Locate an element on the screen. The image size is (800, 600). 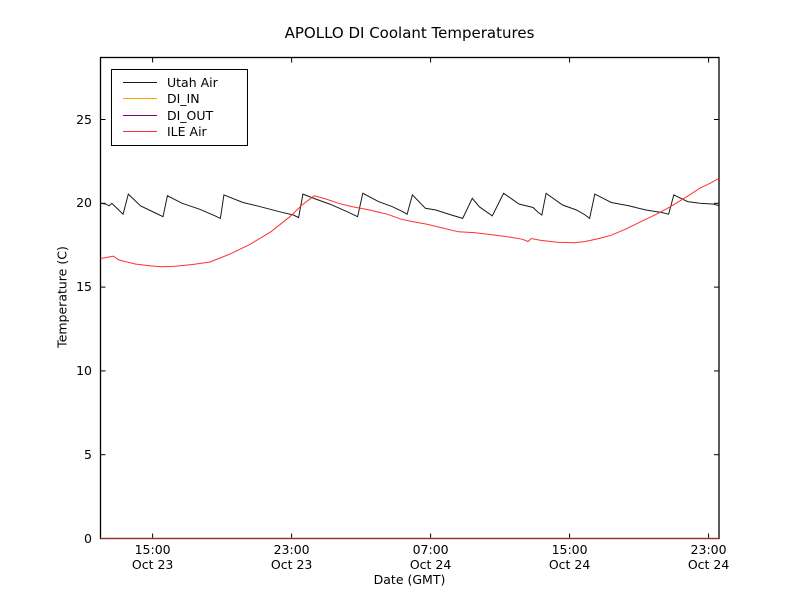
legend-item-ile-air: ILE Air is located at coordinates (179, 132).